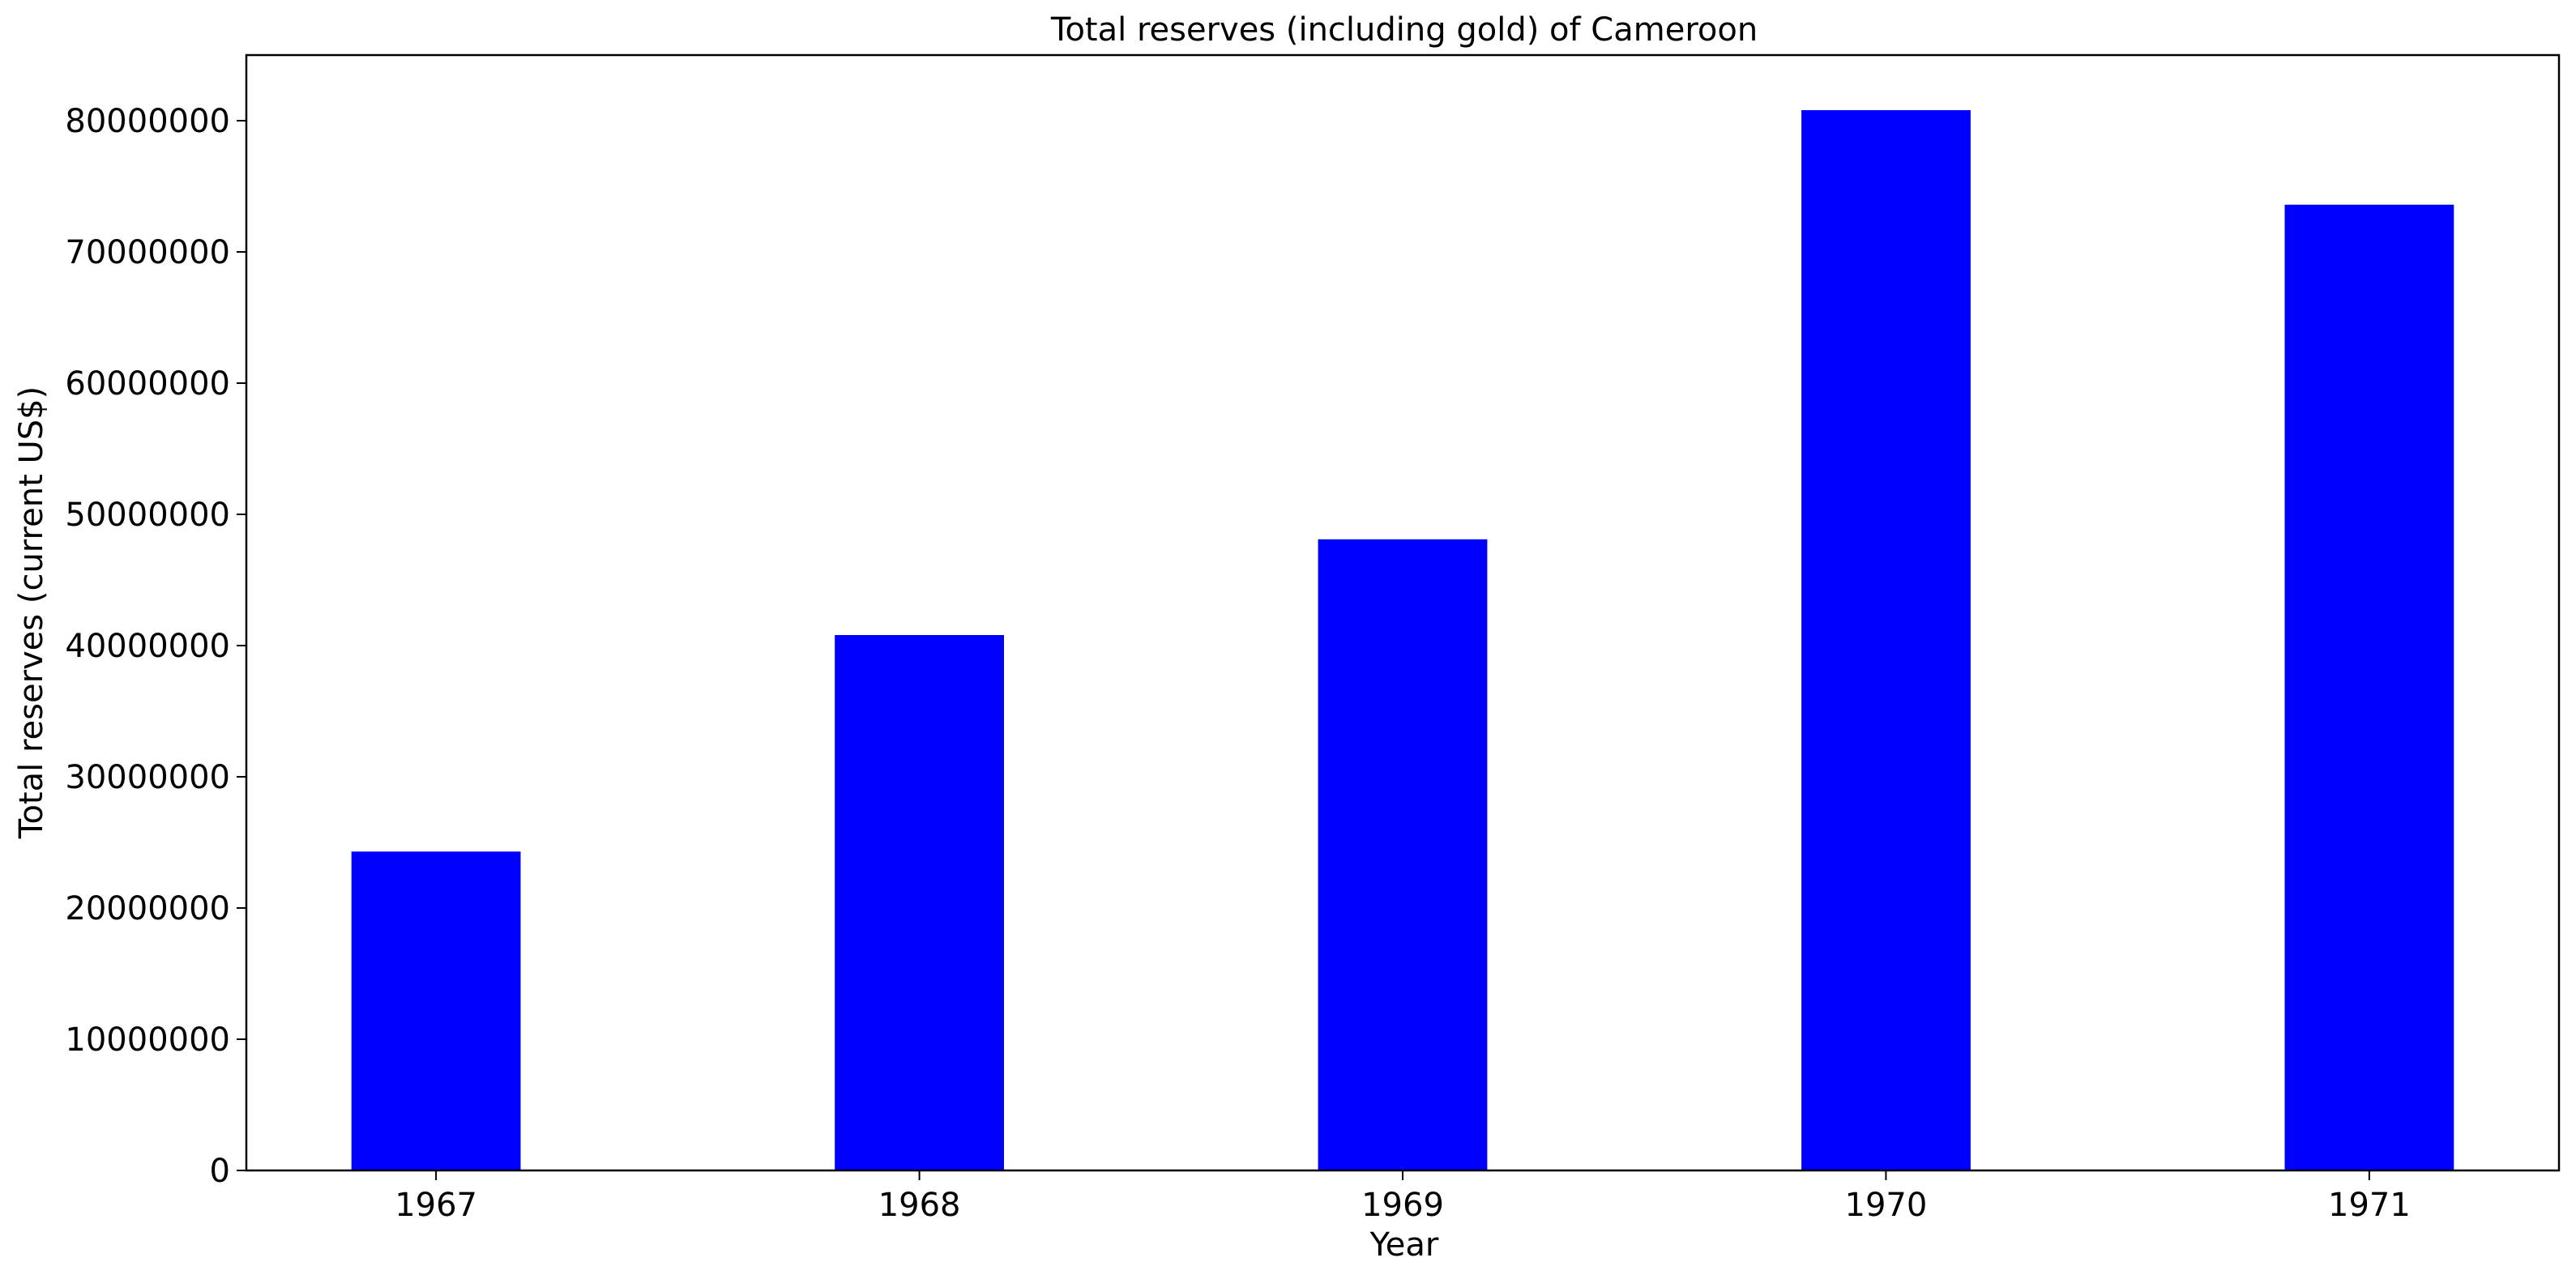  I want to click on x-axis-ticks: 1967 1968 1969 1970 1971, so click(1403, 1197).